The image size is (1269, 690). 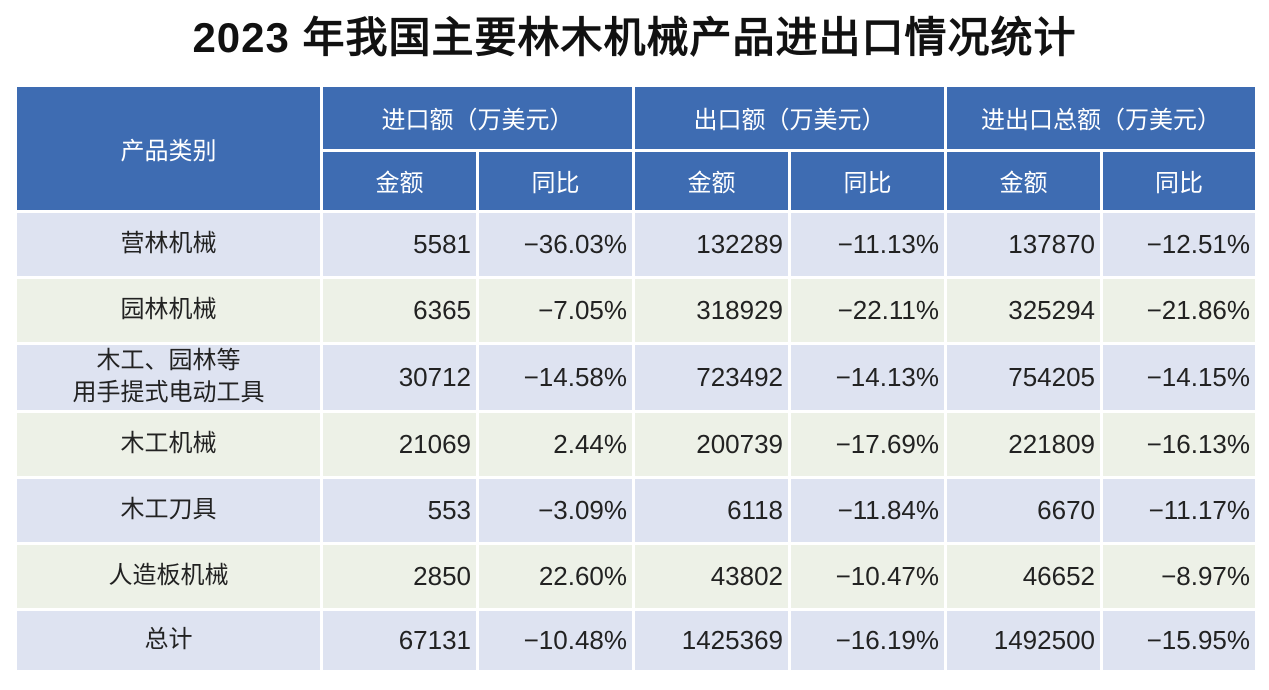 I want to click on value-cell: 2850, so click(x=399, y=576).